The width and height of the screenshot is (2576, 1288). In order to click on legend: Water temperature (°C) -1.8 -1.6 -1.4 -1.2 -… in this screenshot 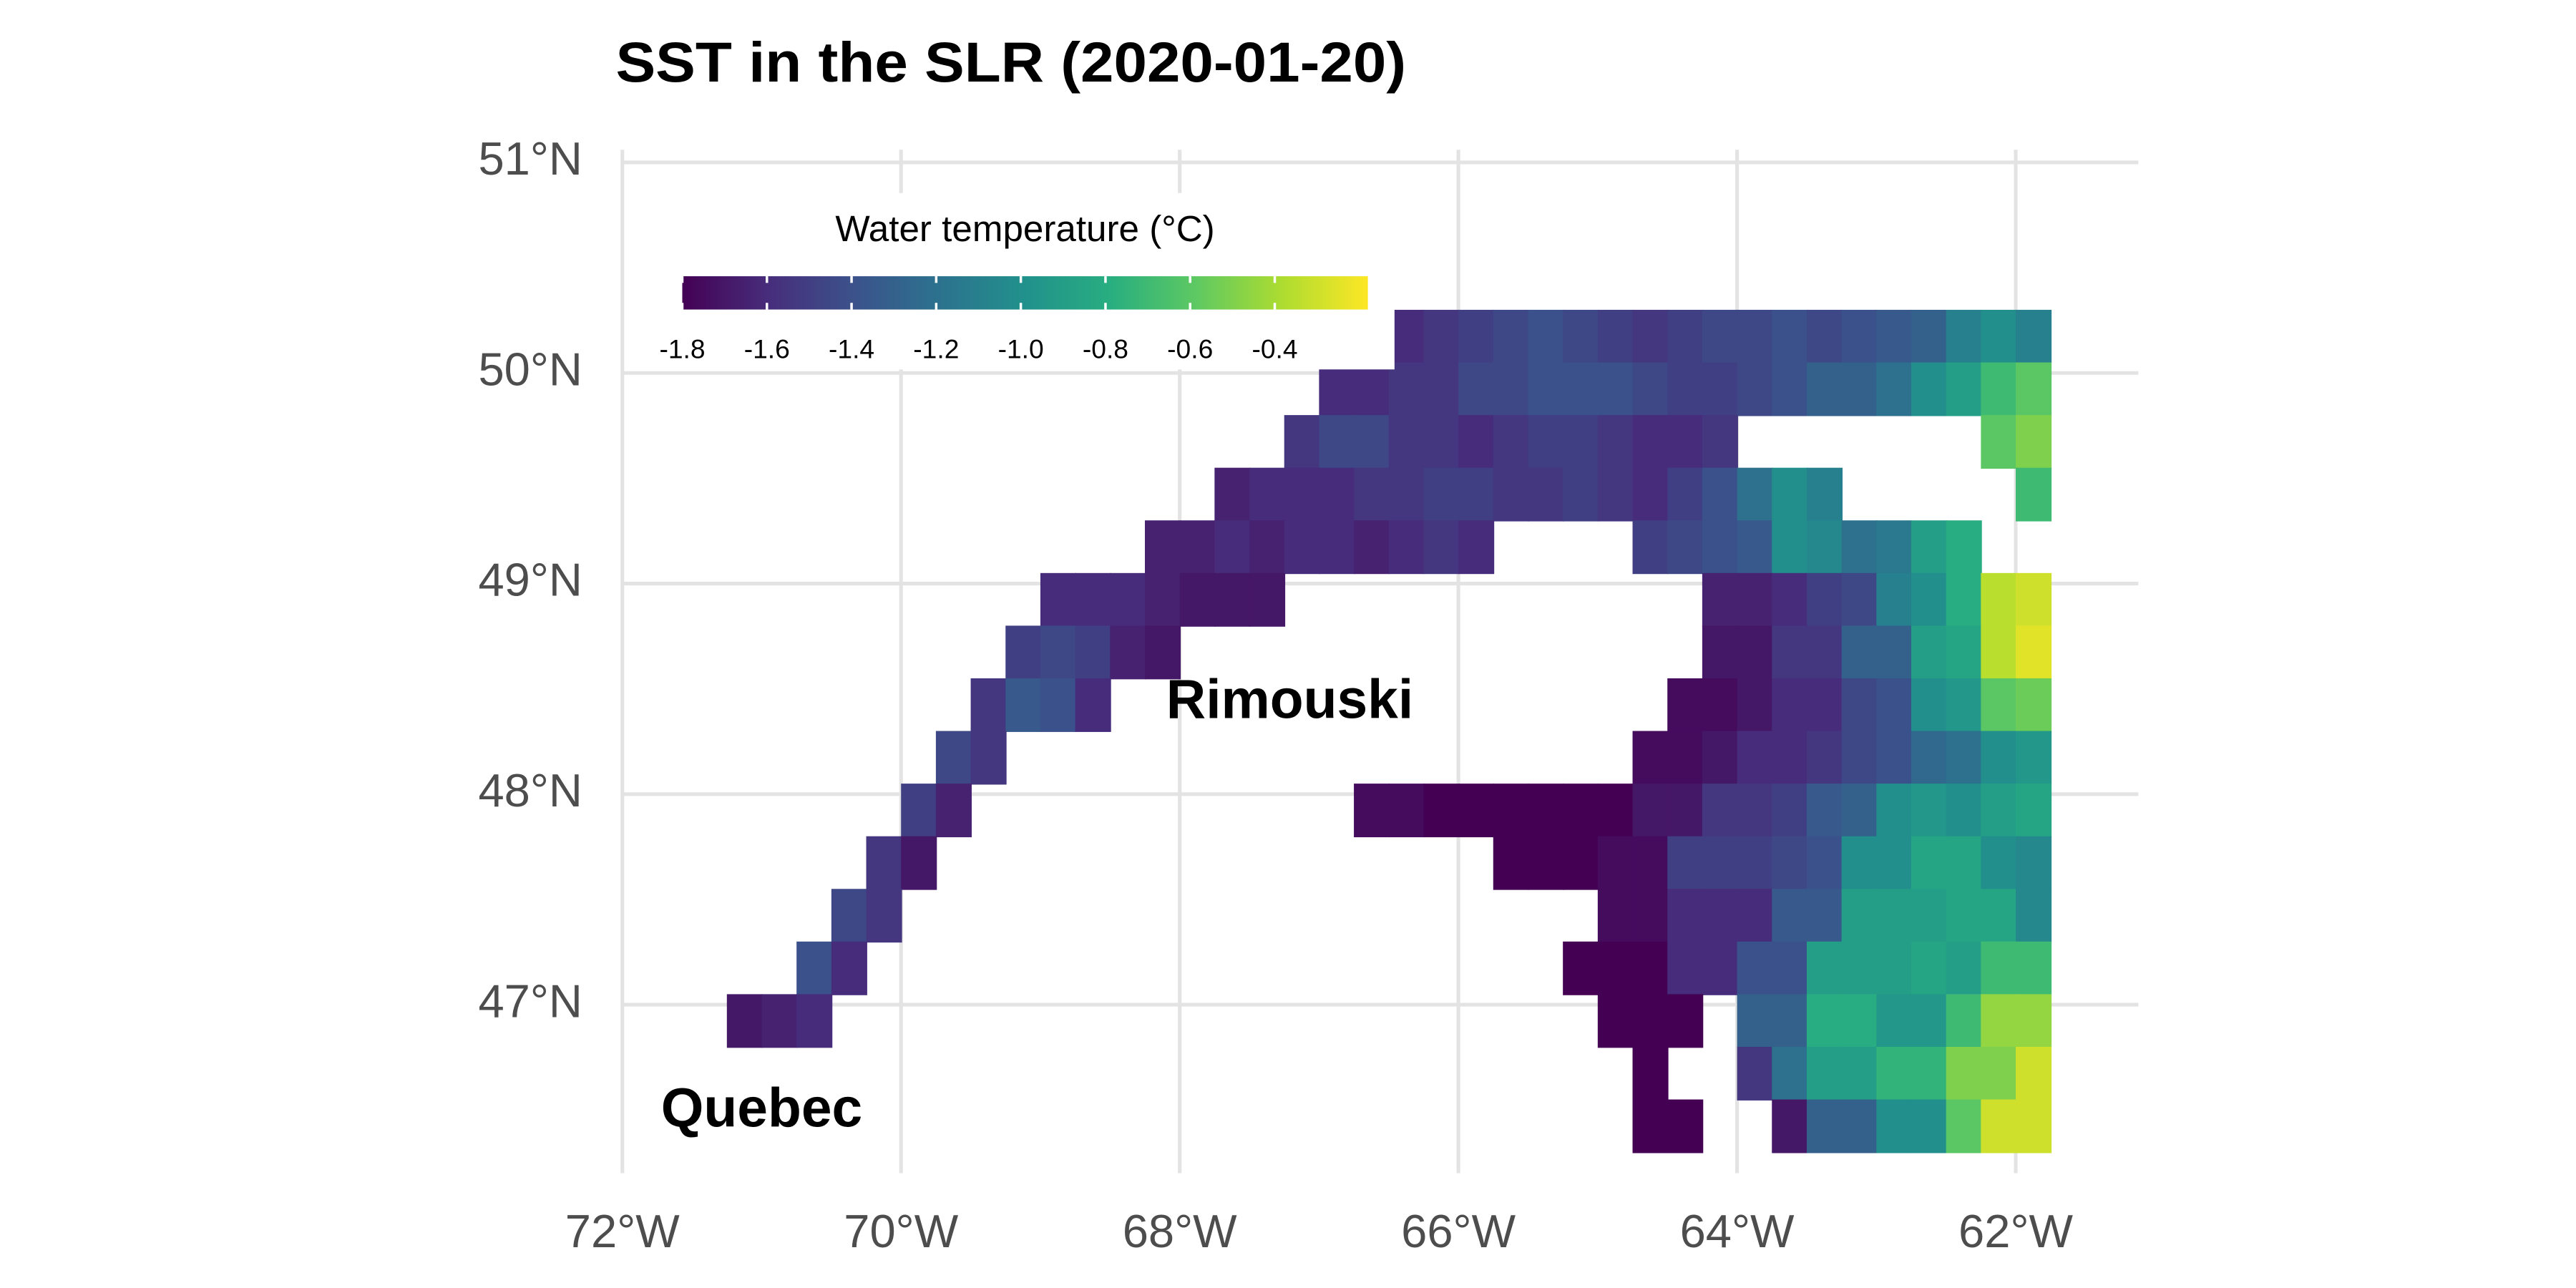, I will do `click(1023, 281)`.